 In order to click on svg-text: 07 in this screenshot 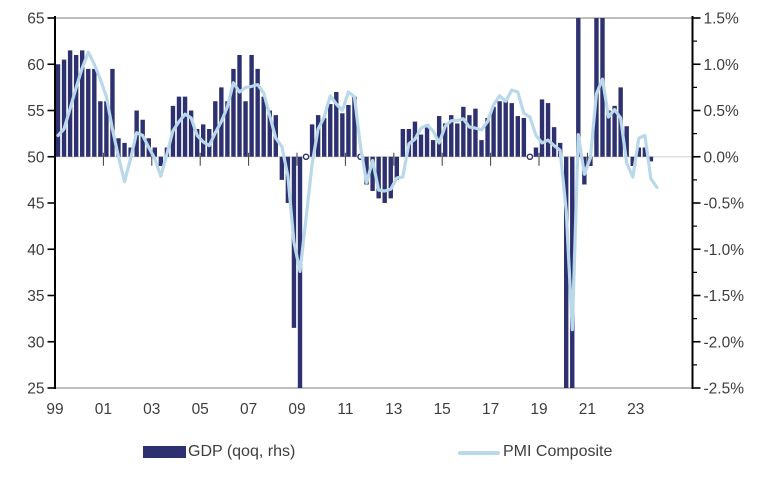, I will do `click(248, 409)`.